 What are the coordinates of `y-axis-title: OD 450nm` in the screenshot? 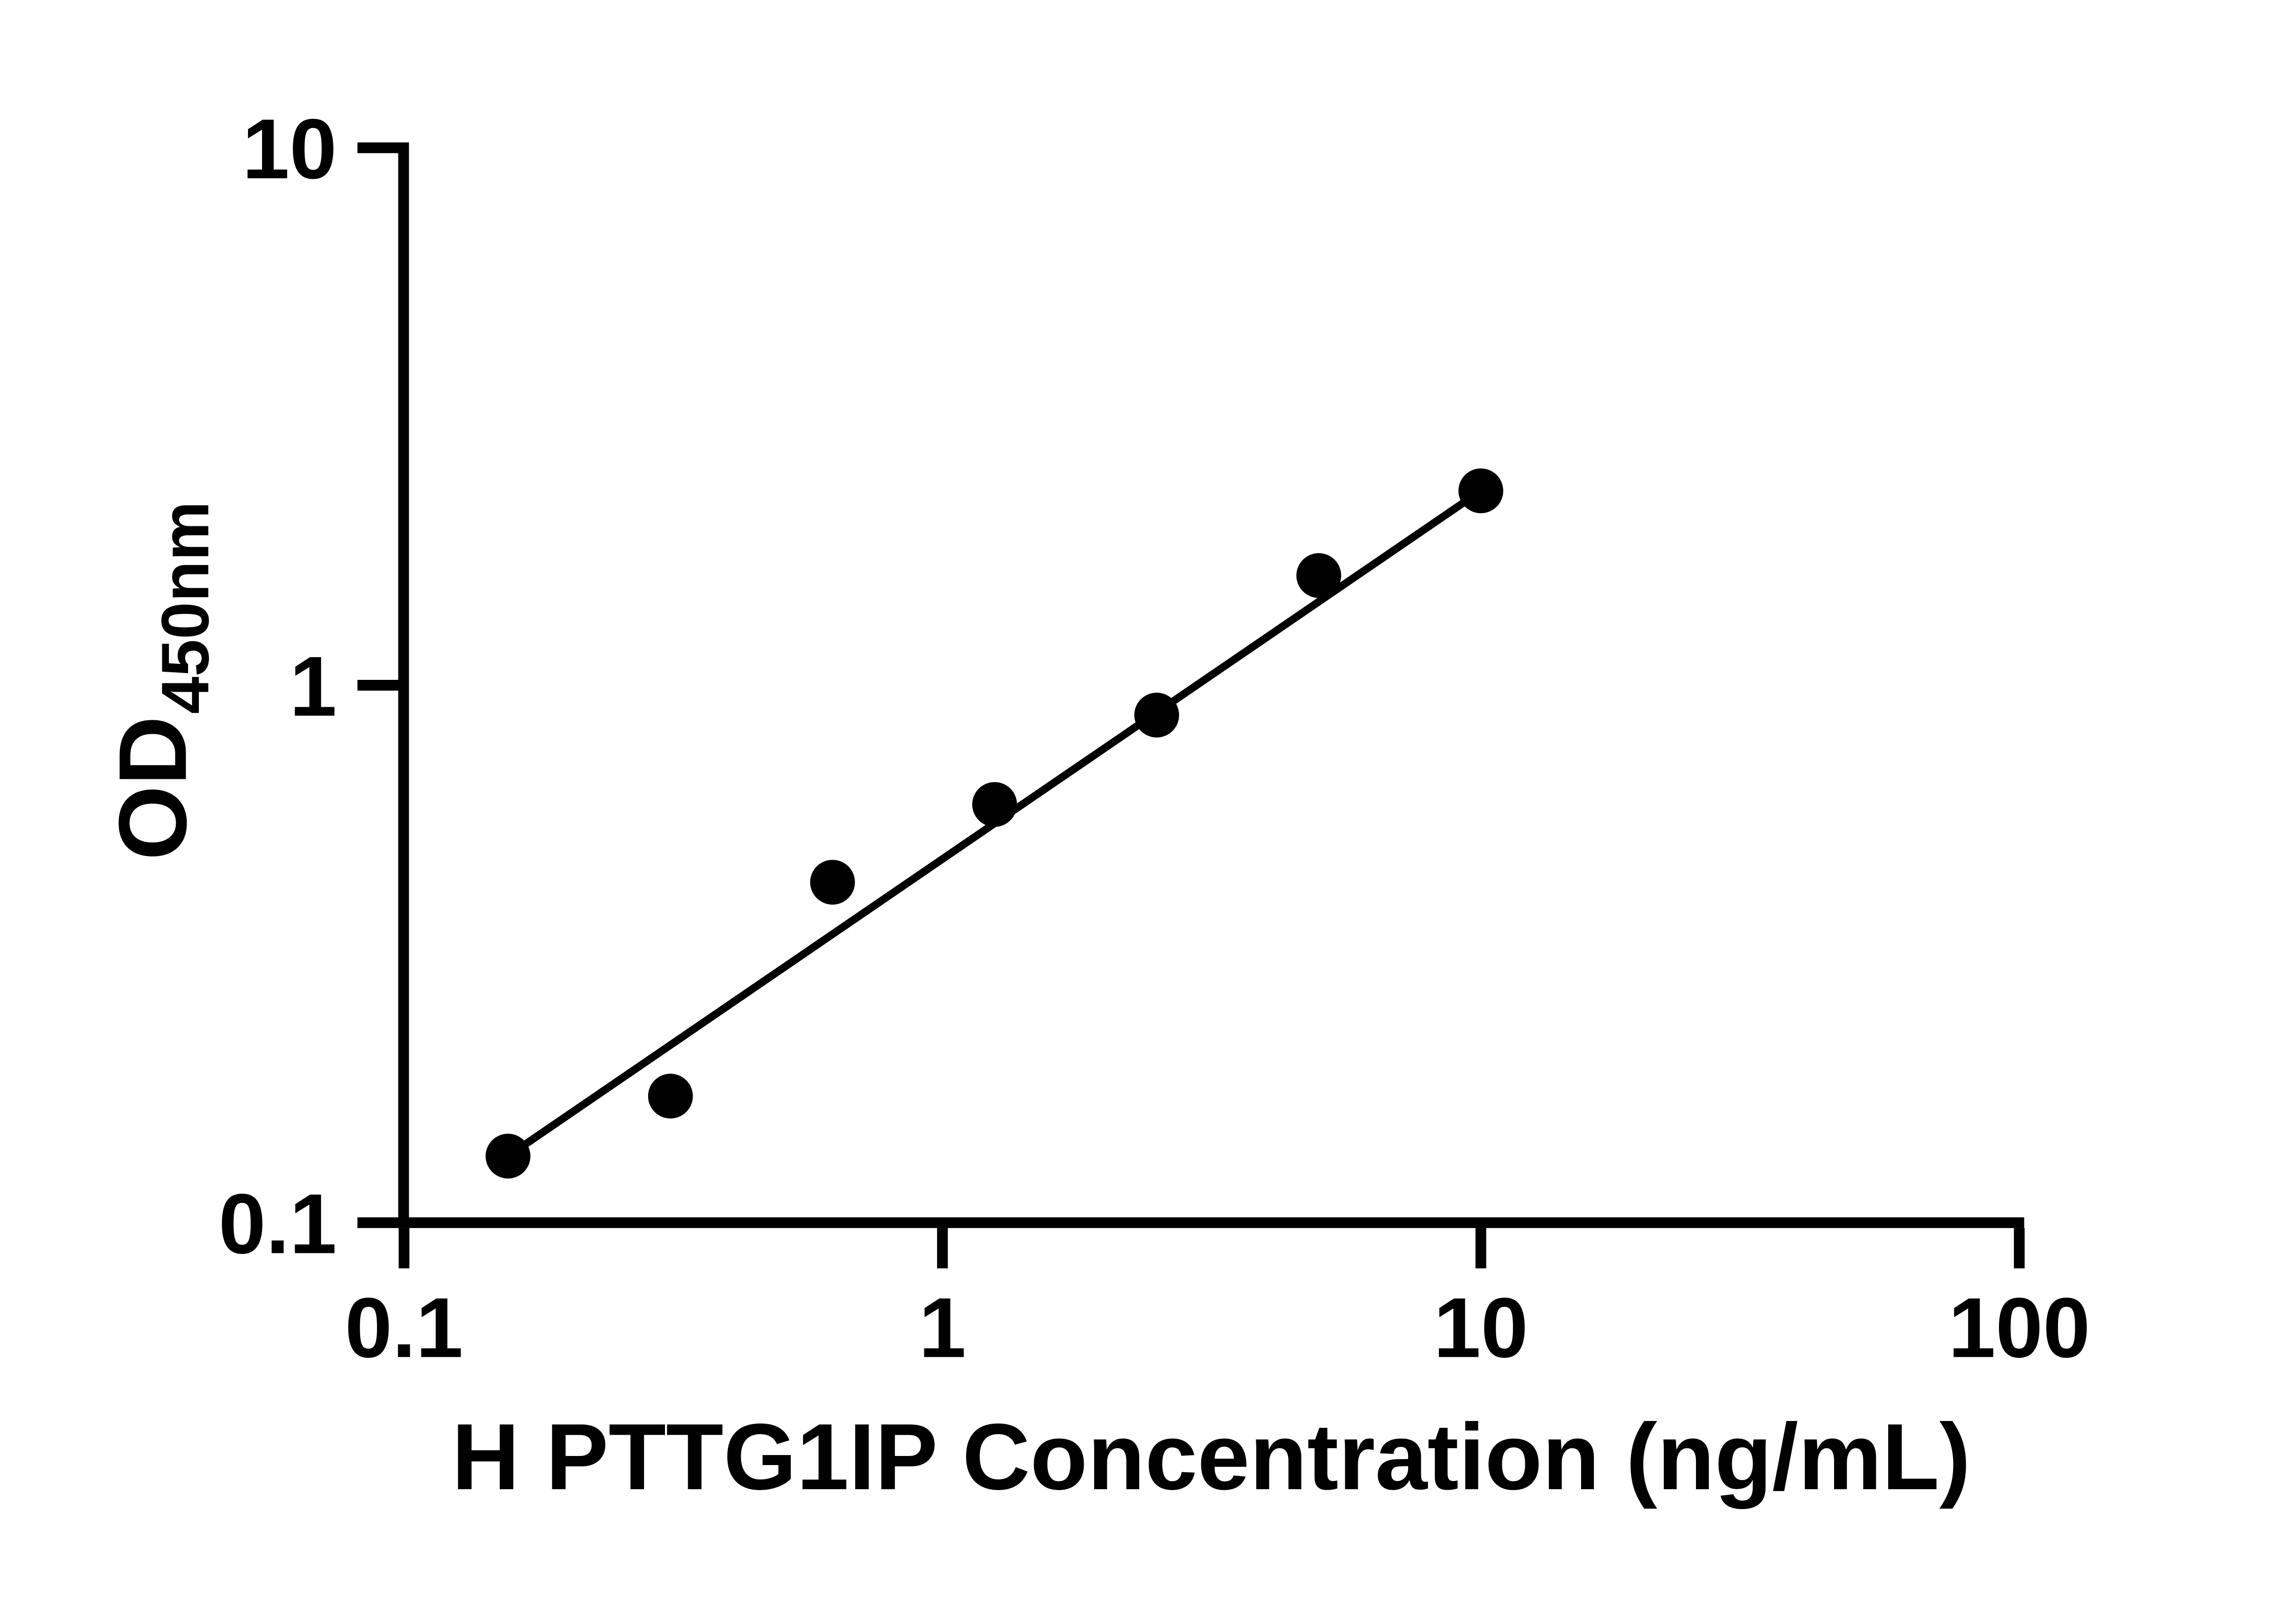 It's located at (161, 680).